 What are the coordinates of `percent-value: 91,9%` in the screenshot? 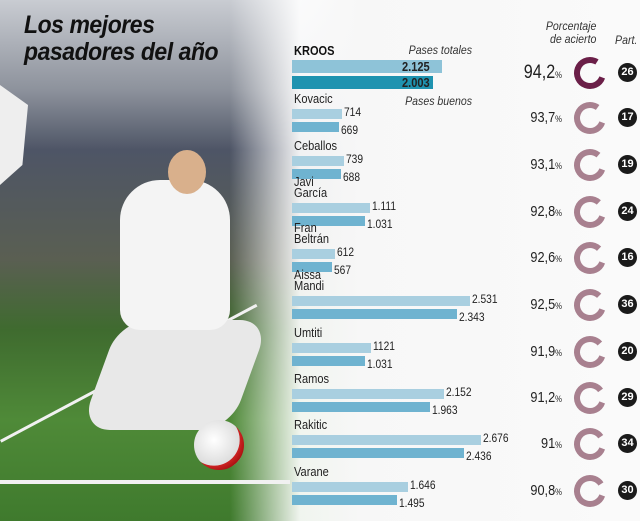 It's located at (536, 351).